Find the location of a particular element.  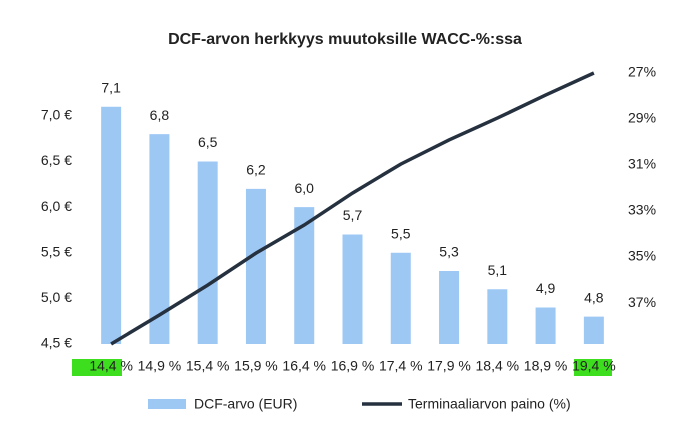

data-label: 6,2 is located at coordinates (256, 170).